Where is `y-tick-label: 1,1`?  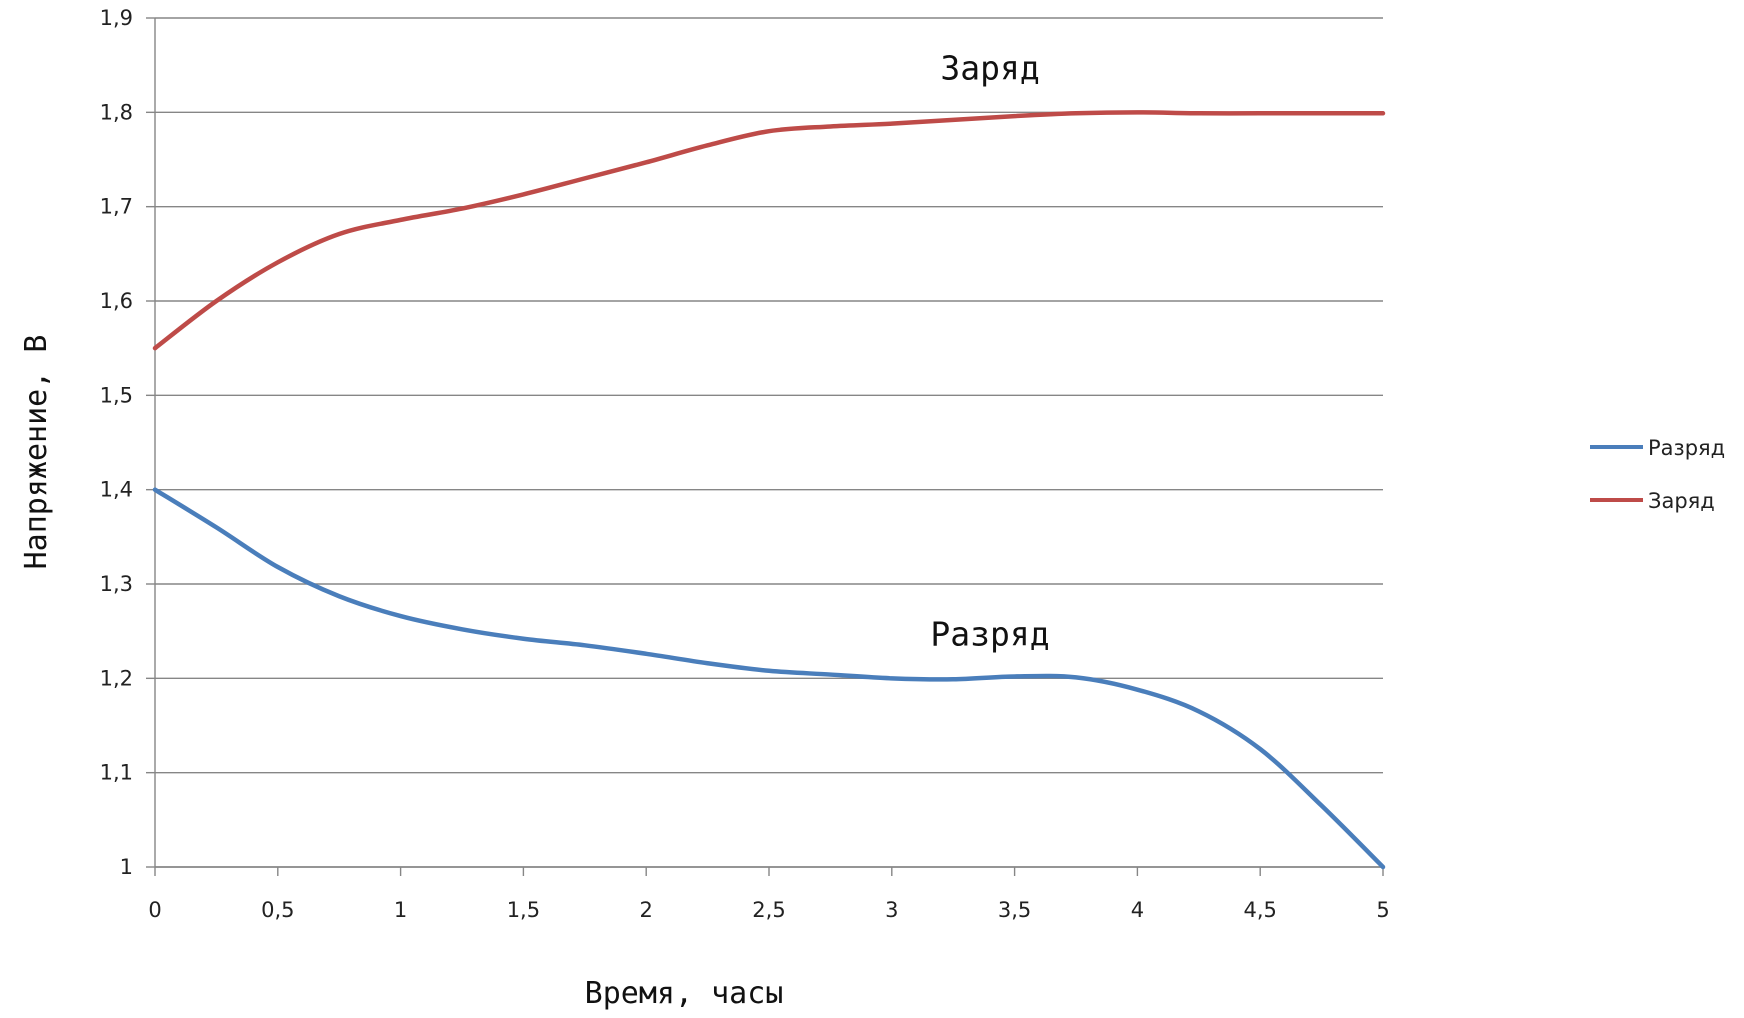 y-tick-label: 1,1 is located at coordinates (116, 773).